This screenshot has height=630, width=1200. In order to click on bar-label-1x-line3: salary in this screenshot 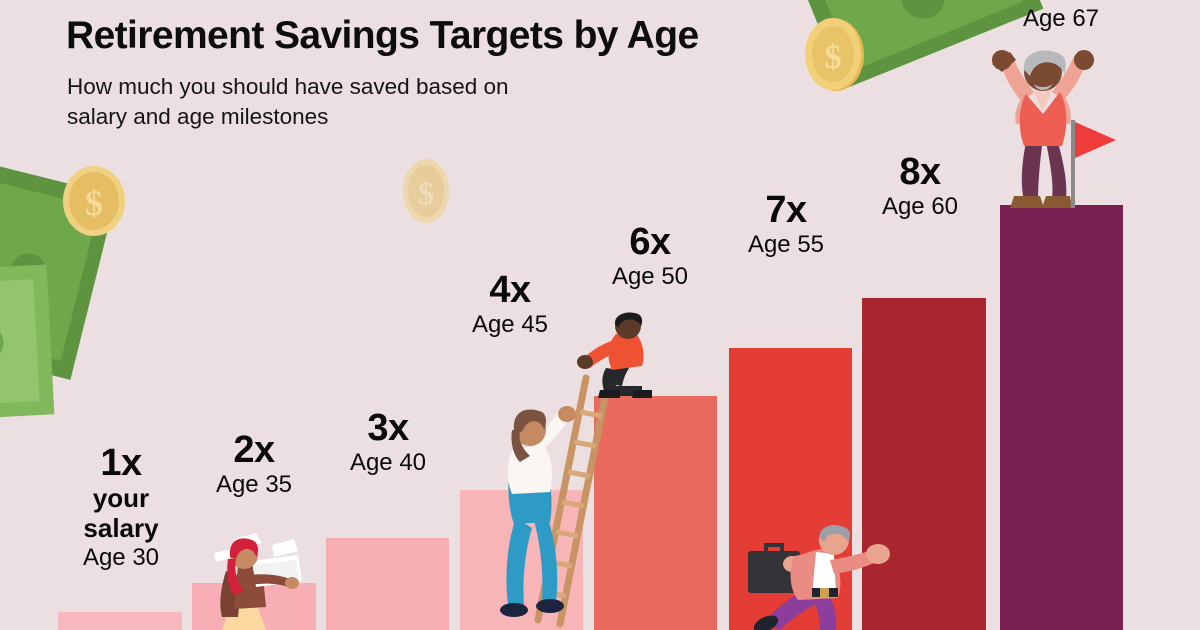, I will do `click(121, 528)`.